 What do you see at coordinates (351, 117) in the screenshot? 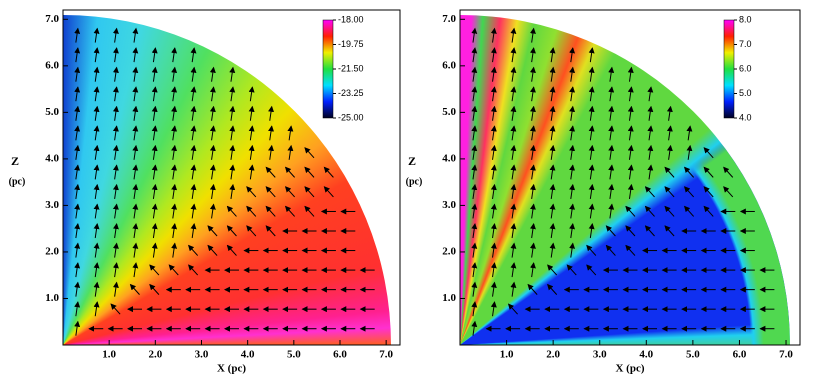
I see `colorbar-label: -25.00` at bounding box center [351, 117].